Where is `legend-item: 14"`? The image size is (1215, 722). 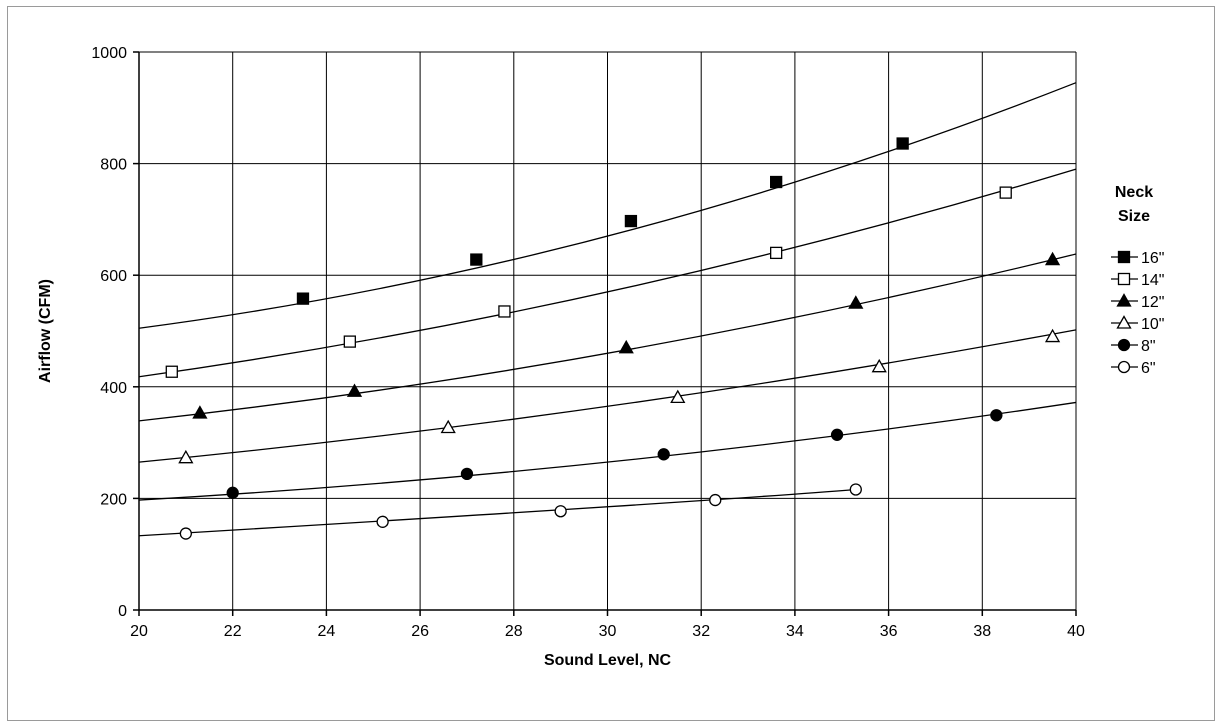 legend-item: 14" is located at coordinates (1137, 280).